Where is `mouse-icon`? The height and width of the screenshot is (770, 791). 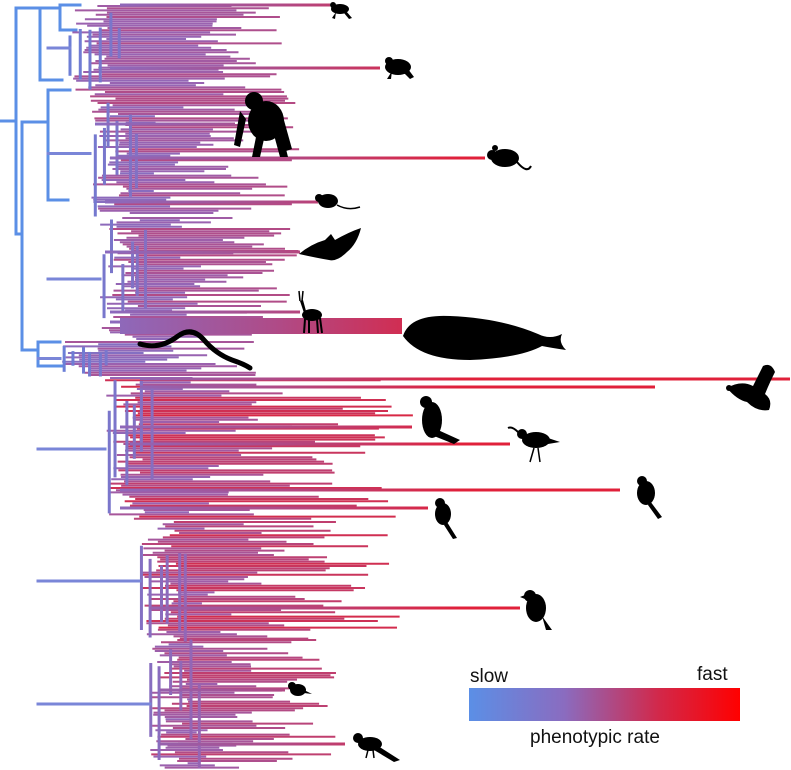 mouse-icon is located at coordinates (509, 158).